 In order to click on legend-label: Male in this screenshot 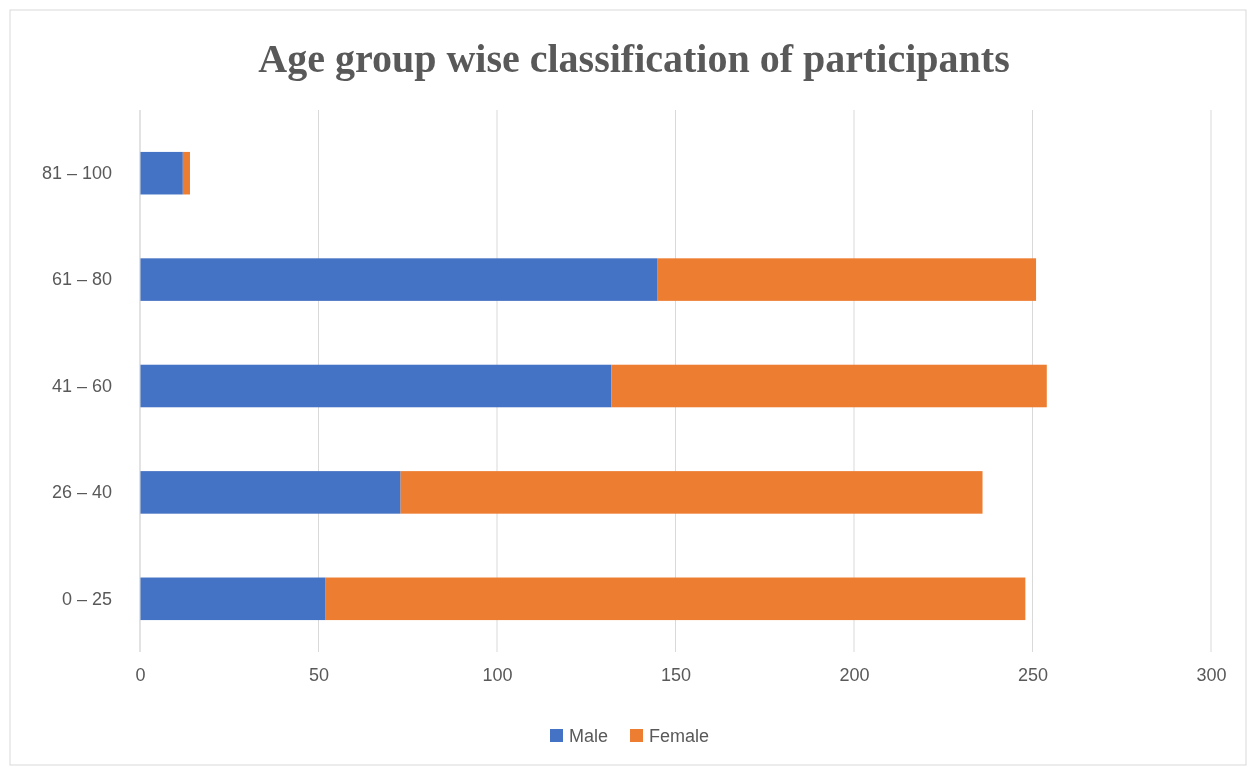, I will do `click(589, 736)`.